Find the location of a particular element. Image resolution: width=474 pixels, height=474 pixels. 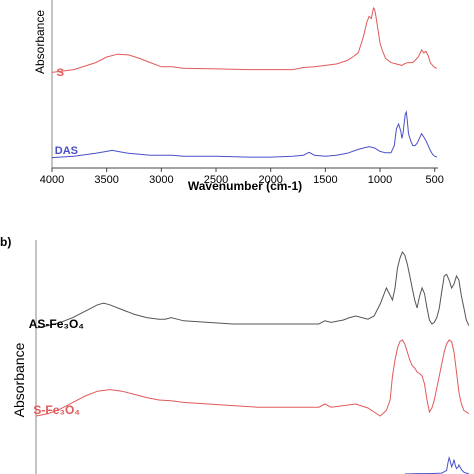

x-tick-label-500: 500 is located at coordinates (435, 180).